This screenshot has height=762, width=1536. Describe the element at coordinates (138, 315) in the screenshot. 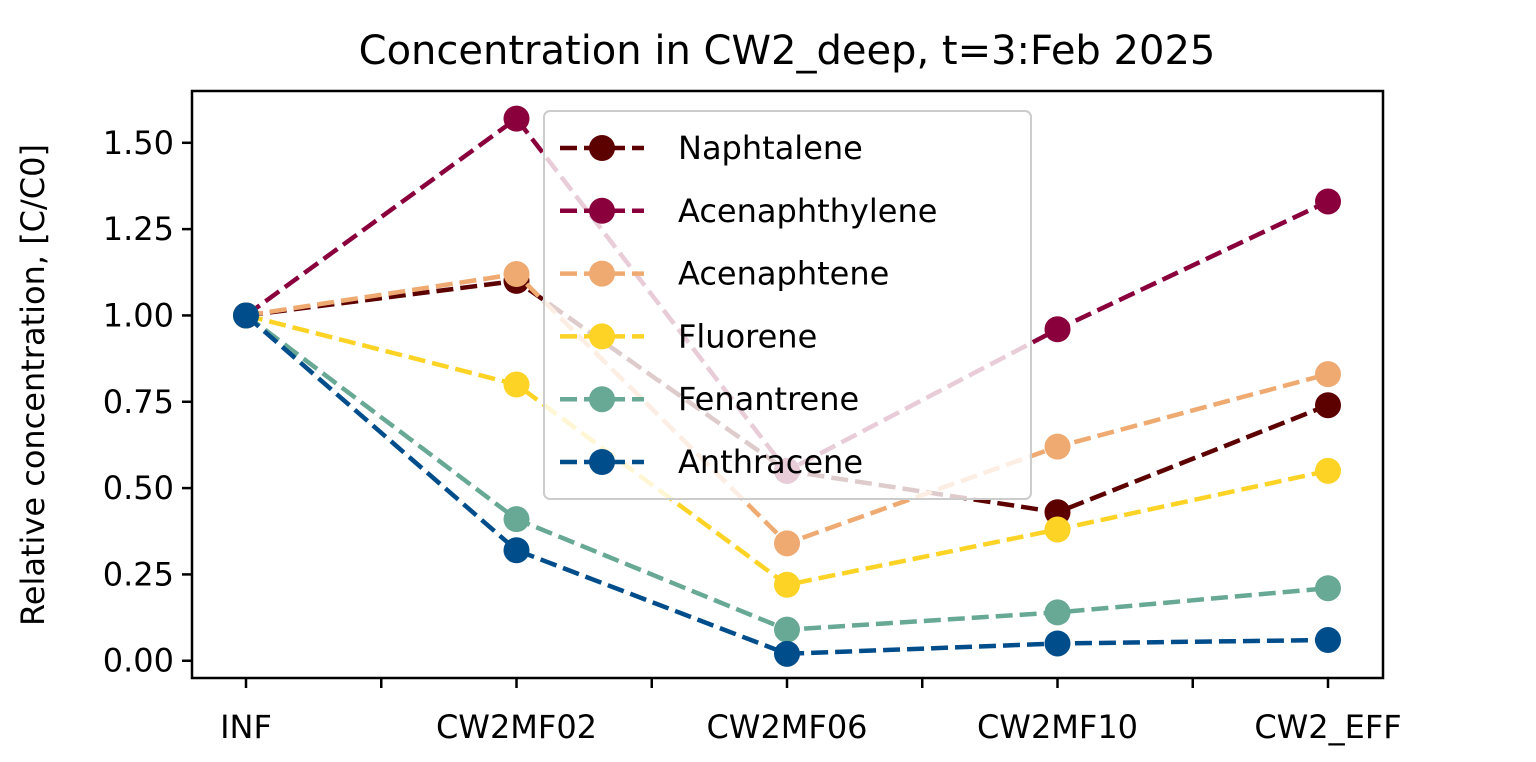

I see `y-tick-label: 1.00` at that location.